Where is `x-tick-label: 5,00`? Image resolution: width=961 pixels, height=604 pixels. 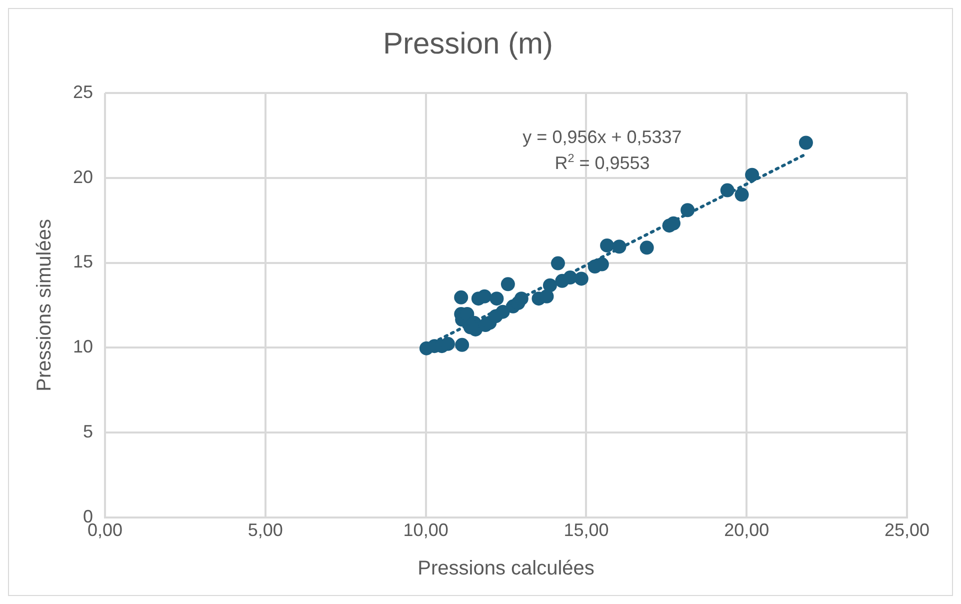
x-tick-label: 5,00 is located at coordinates (265, 530).